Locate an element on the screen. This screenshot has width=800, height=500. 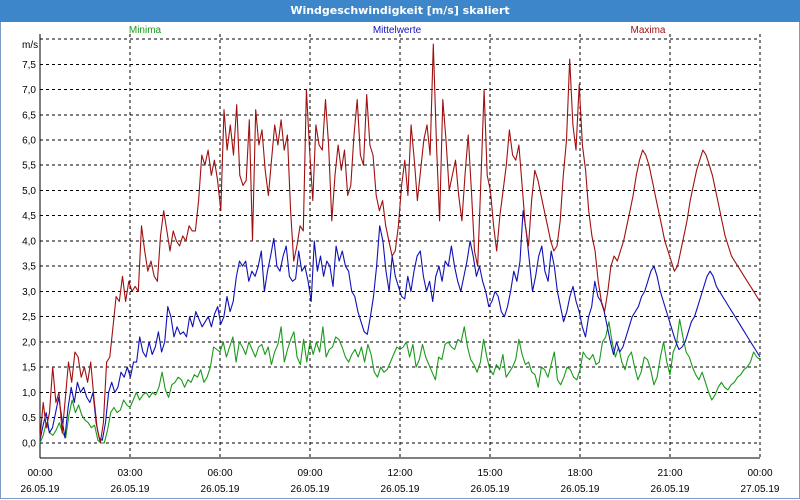
y-tick-label: 5,5 is located at coordinates (29, 166).